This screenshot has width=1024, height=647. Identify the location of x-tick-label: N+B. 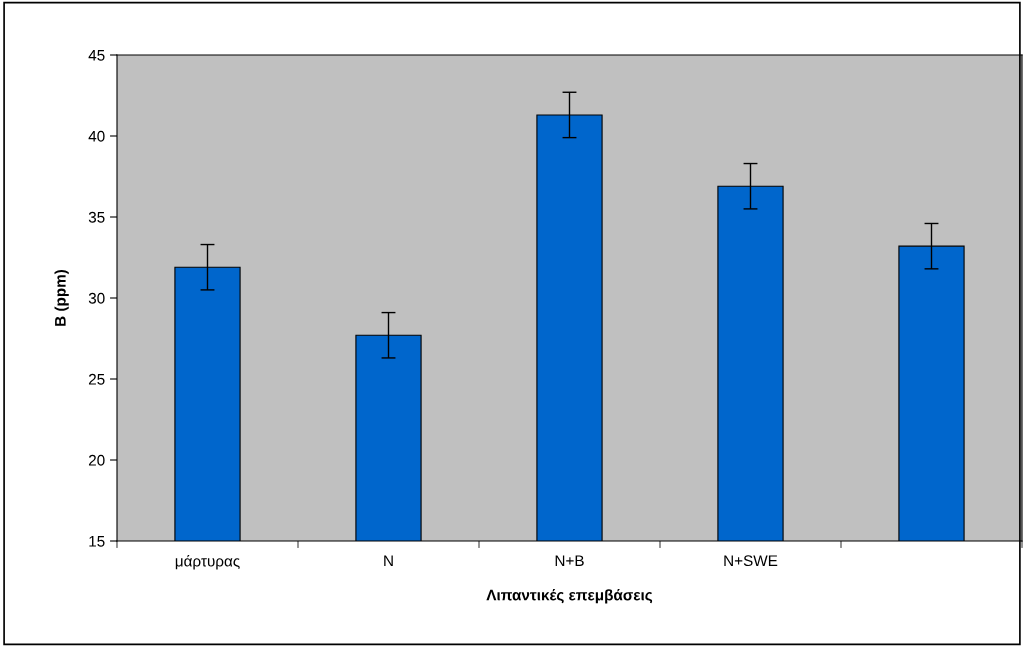
(569, 560).